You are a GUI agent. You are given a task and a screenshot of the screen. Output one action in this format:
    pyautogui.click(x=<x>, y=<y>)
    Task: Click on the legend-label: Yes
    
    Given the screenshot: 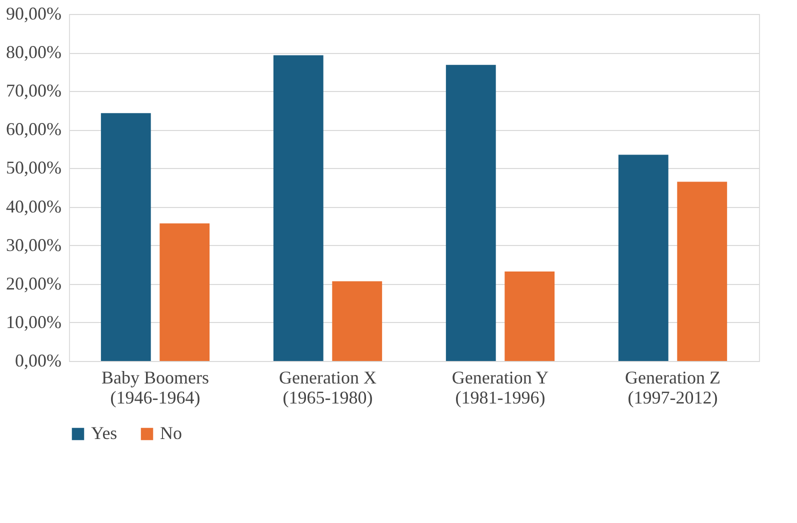 What is the action you would take?
    pyautogui.click(x=104, y=433)
    